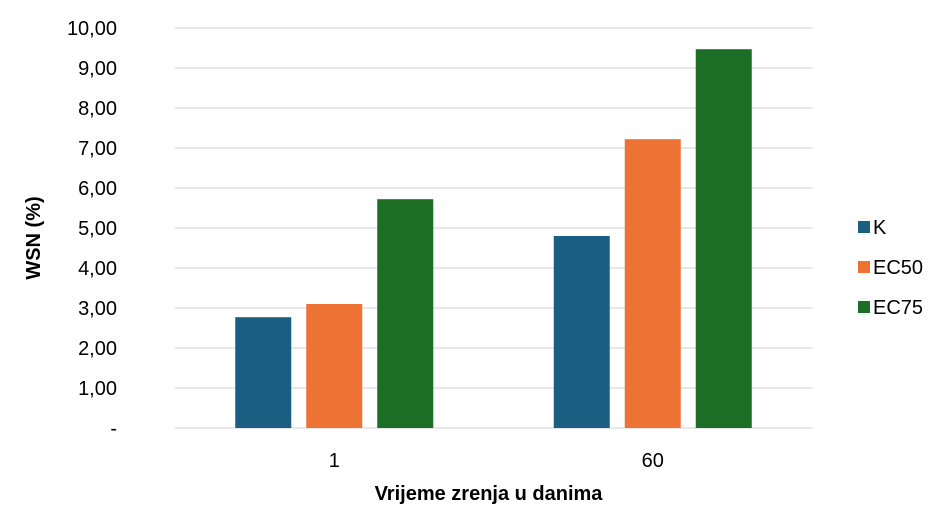 This screenshot has height=510, width=942. Describe the element at coordinates (34, 237) in the screenshot. I see `y-axis-title: WSN (%)` at that location.